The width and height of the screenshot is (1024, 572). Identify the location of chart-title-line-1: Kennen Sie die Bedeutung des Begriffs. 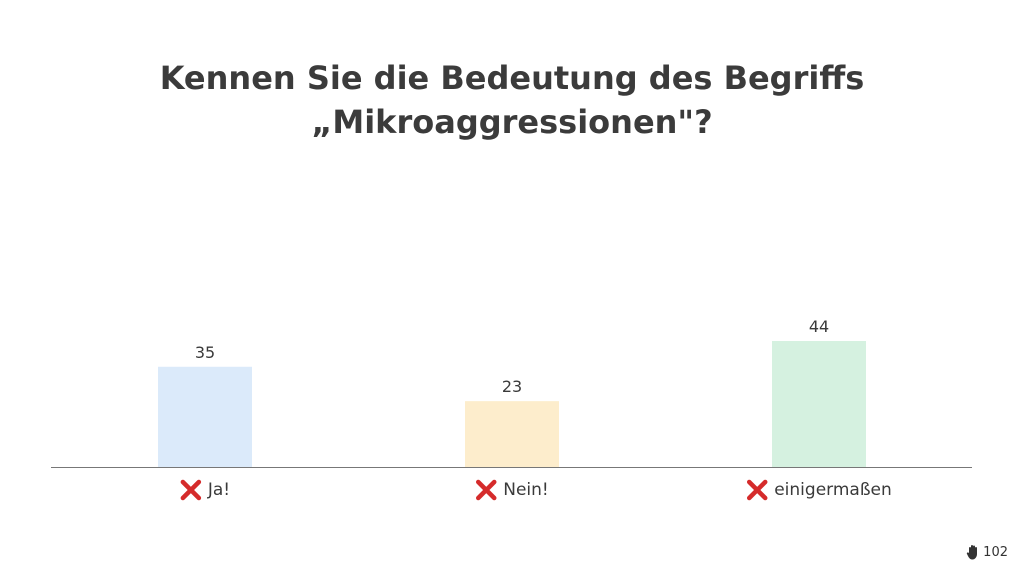
(512, 78).